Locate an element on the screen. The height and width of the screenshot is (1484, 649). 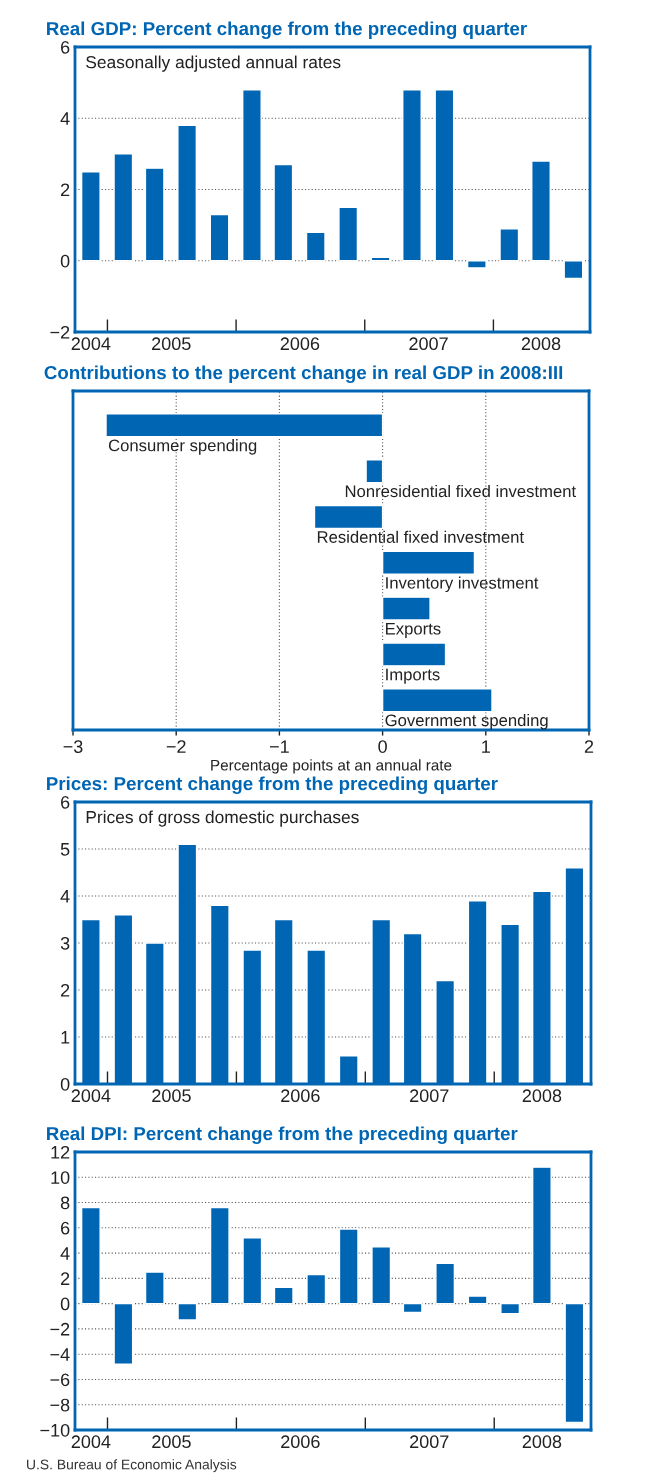
chart-title: Contributions to the percent change in real GDP in 2008:III is located at coordinates (303, 374).